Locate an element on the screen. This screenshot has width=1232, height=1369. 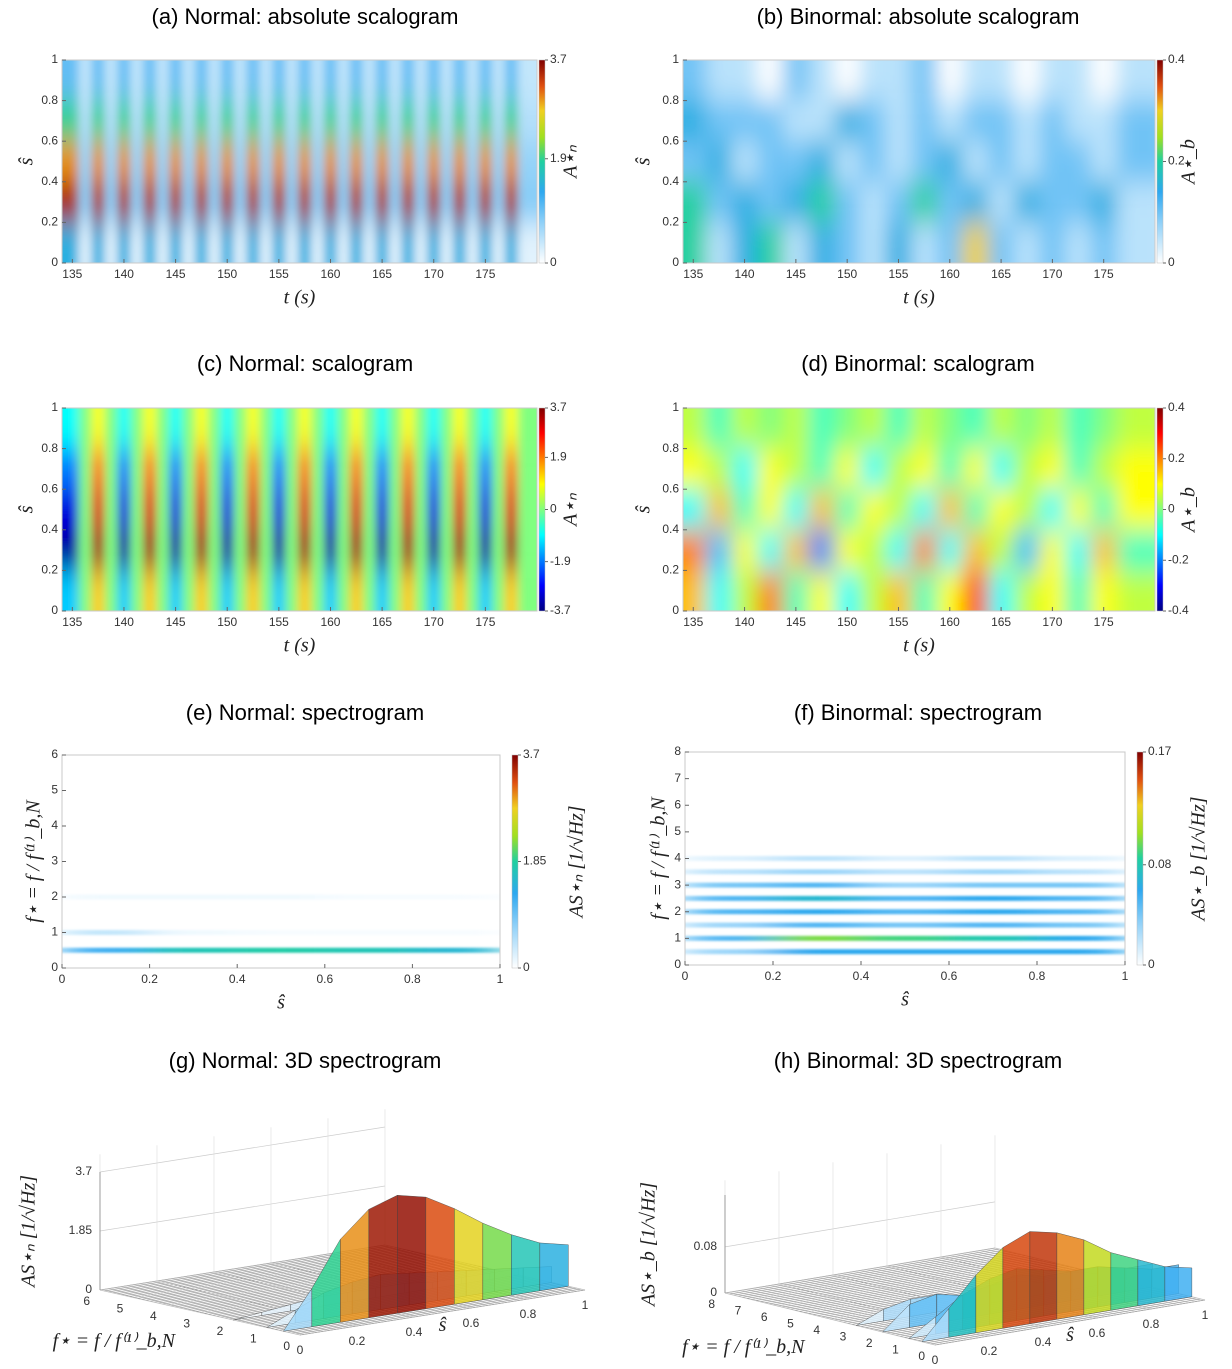
cells is located at coordinates (919, 161).